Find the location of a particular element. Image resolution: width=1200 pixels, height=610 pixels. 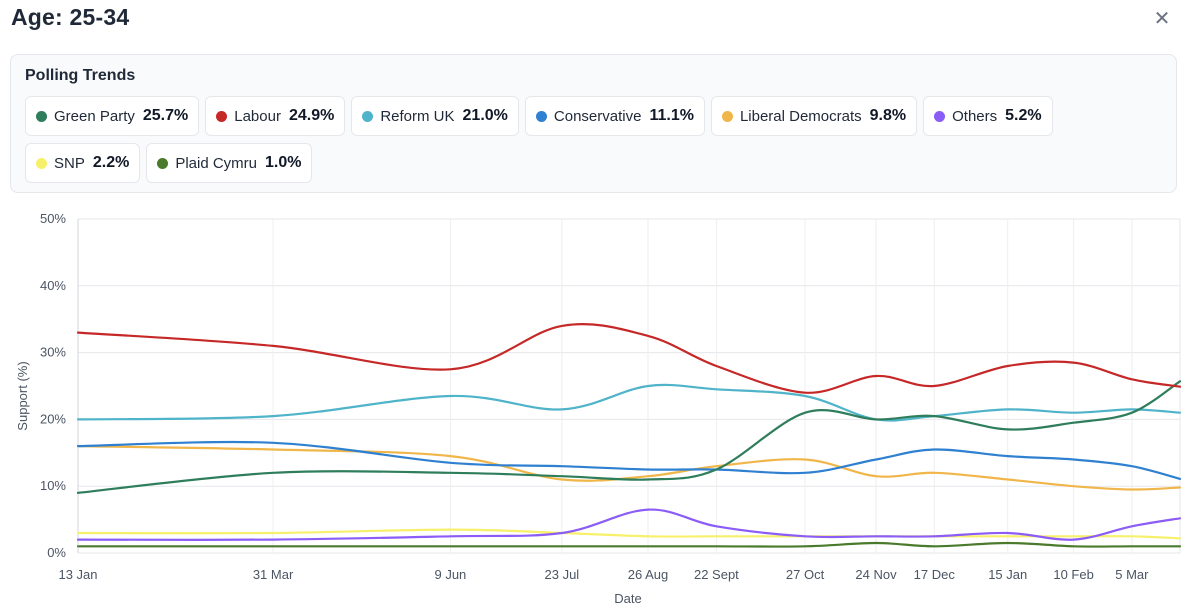

series-line-reform-uk is located at coordinates (629, 402).